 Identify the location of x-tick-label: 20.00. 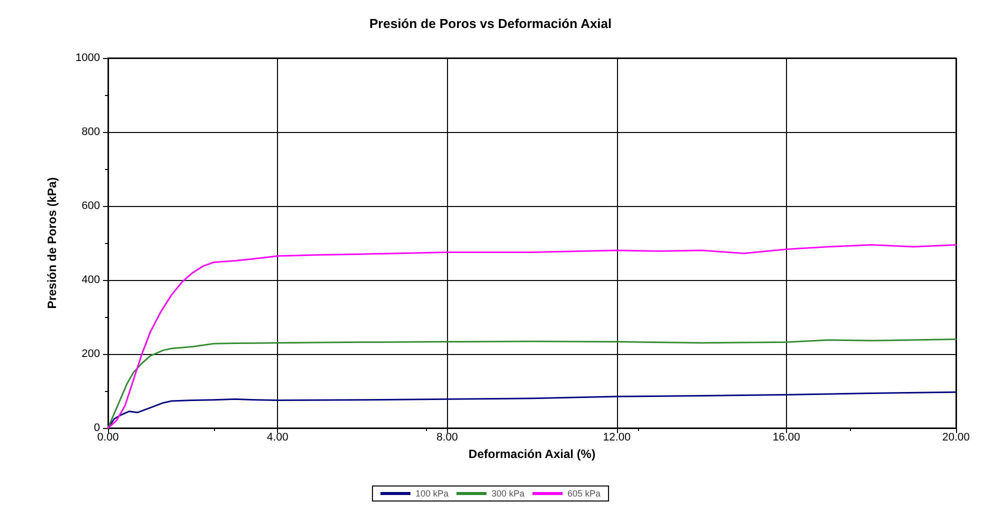
(956, 438).